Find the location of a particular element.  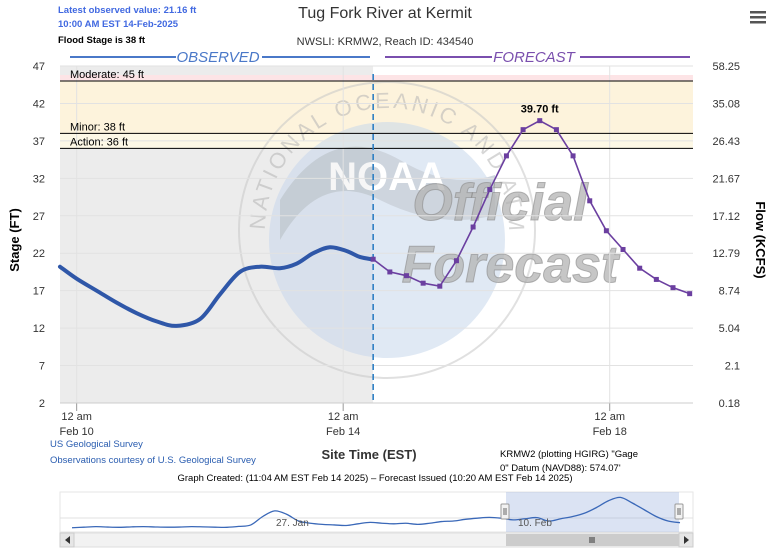

y2-tick-label: 58.25 is located at coordinates (726, 67).